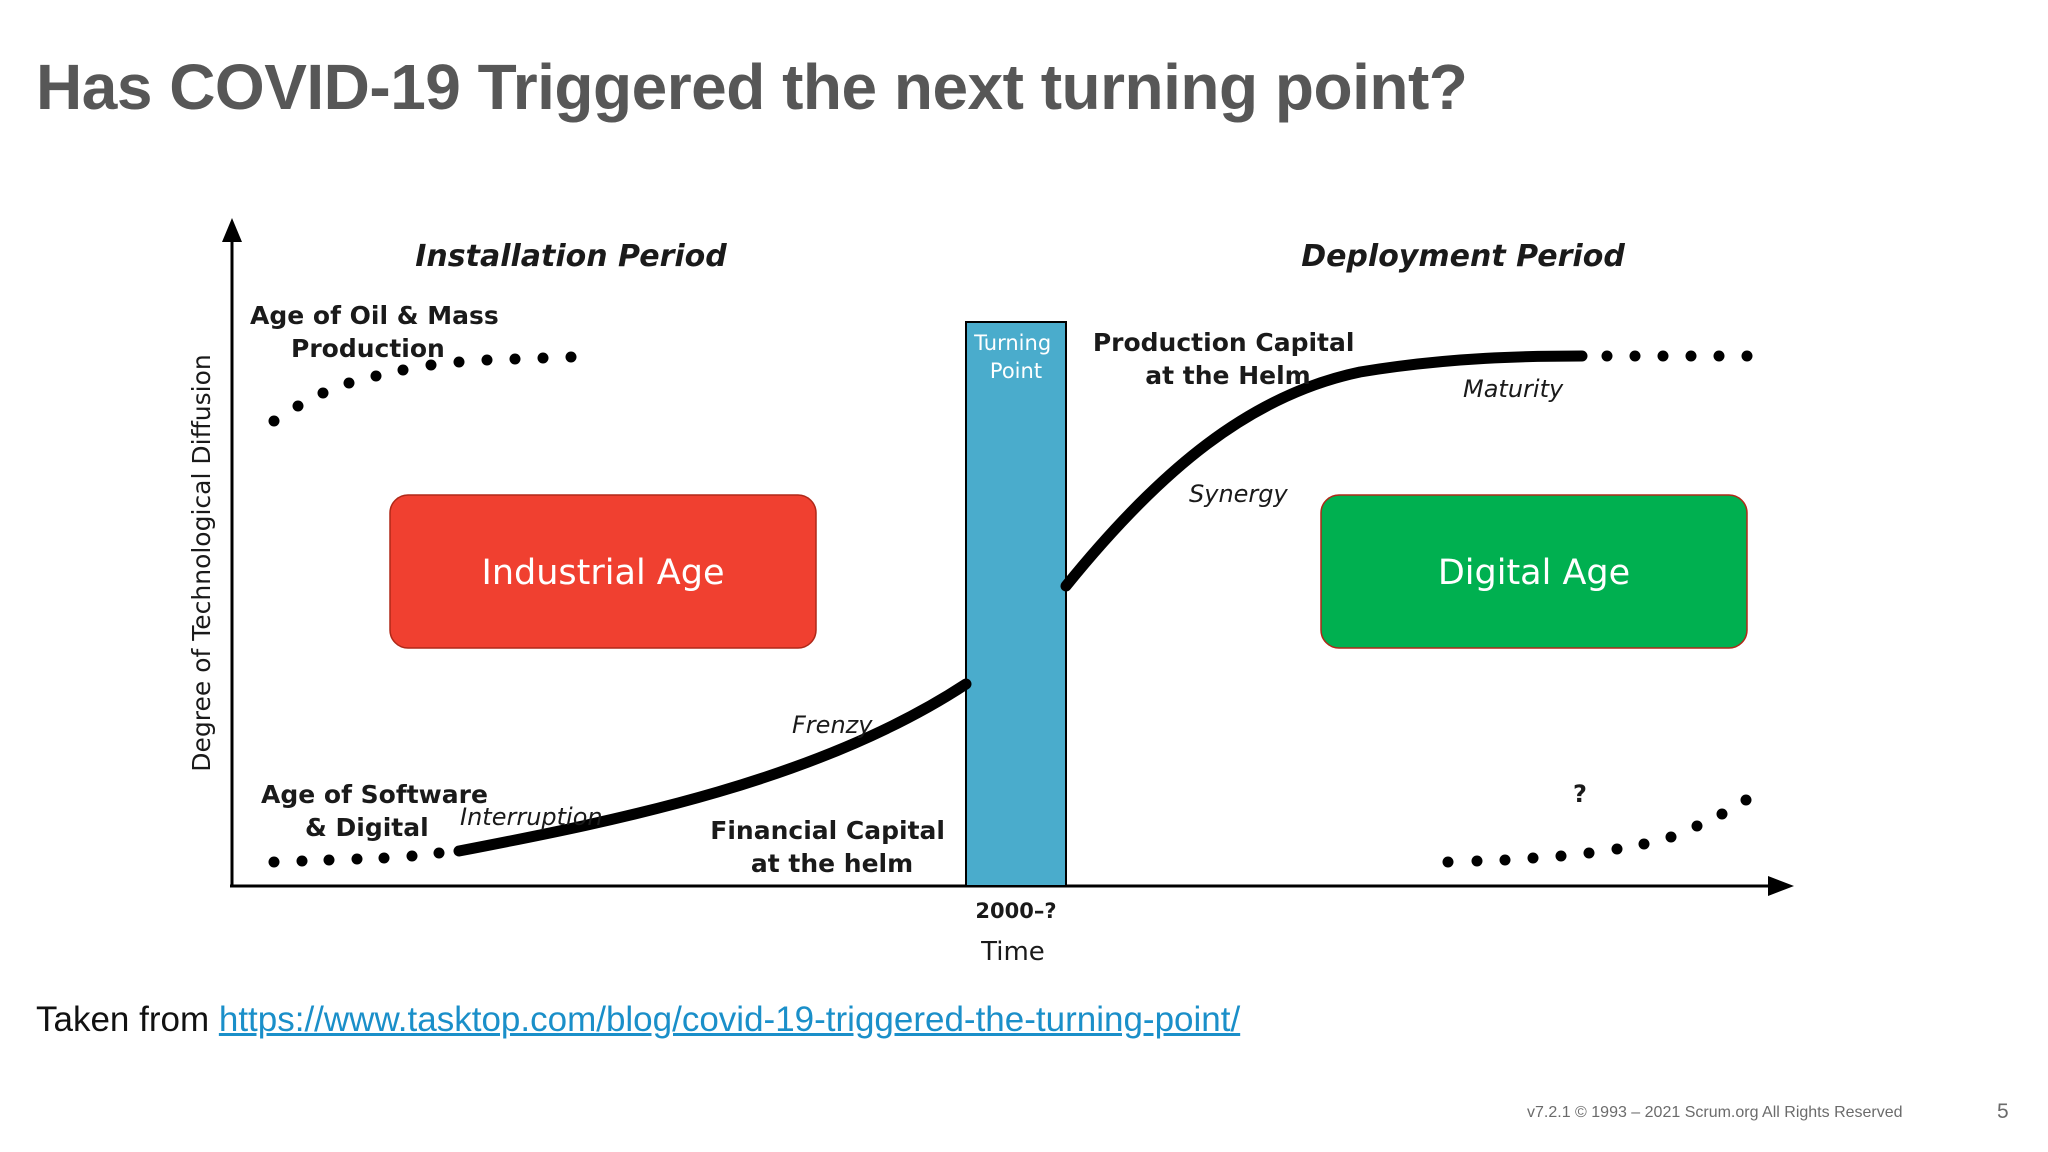  What do you see at coordinates (127, 1019) in the screenshot?
I see `source-prefix: Taken from` at bounding box center [127, 1019].